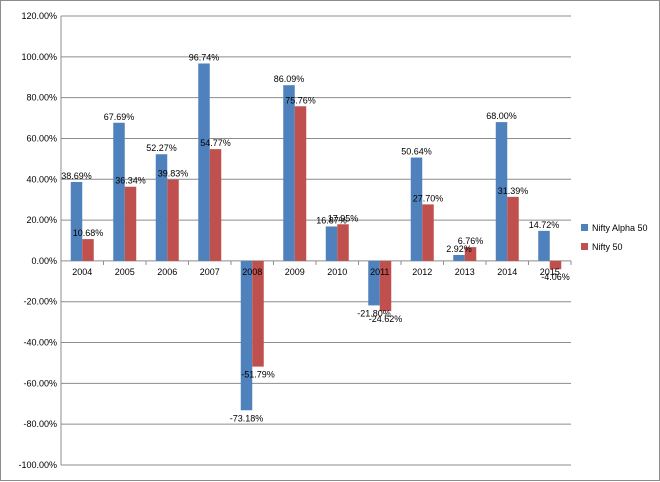 Image resolution: width=660 pixels, height=482 pixels. Describe the element at coordinates (40, 343) in the screenshot. I see `y-tick-label: -40.00%` at that location.